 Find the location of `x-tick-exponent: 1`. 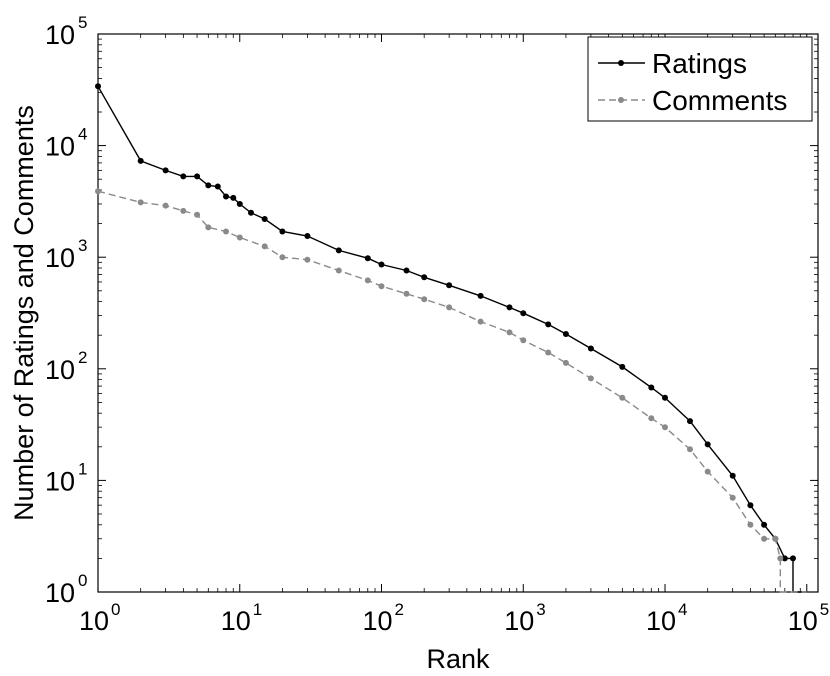

x-tick-exponent: 1 is located at coordinates (257, 609).